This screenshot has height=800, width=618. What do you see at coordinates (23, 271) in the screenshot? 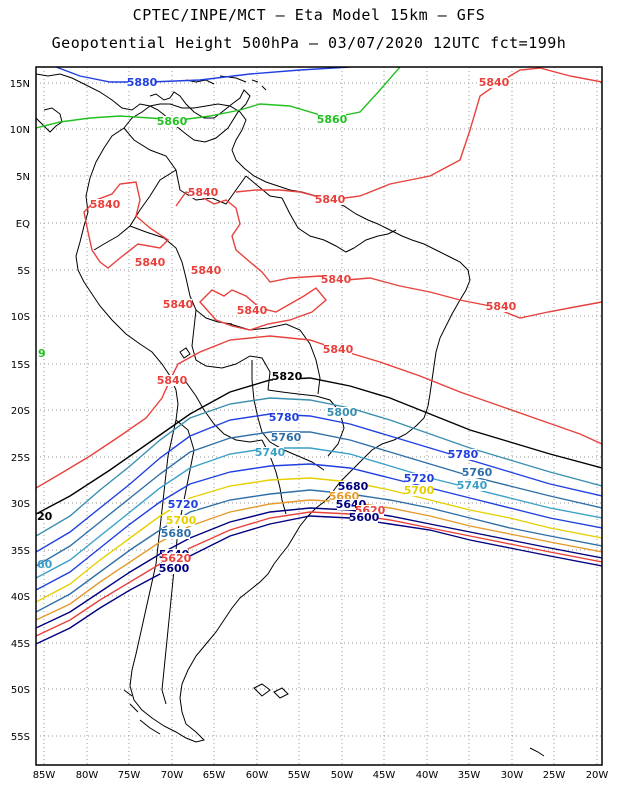
I see `lat-label: 5S` at bounding box center [23, 271].